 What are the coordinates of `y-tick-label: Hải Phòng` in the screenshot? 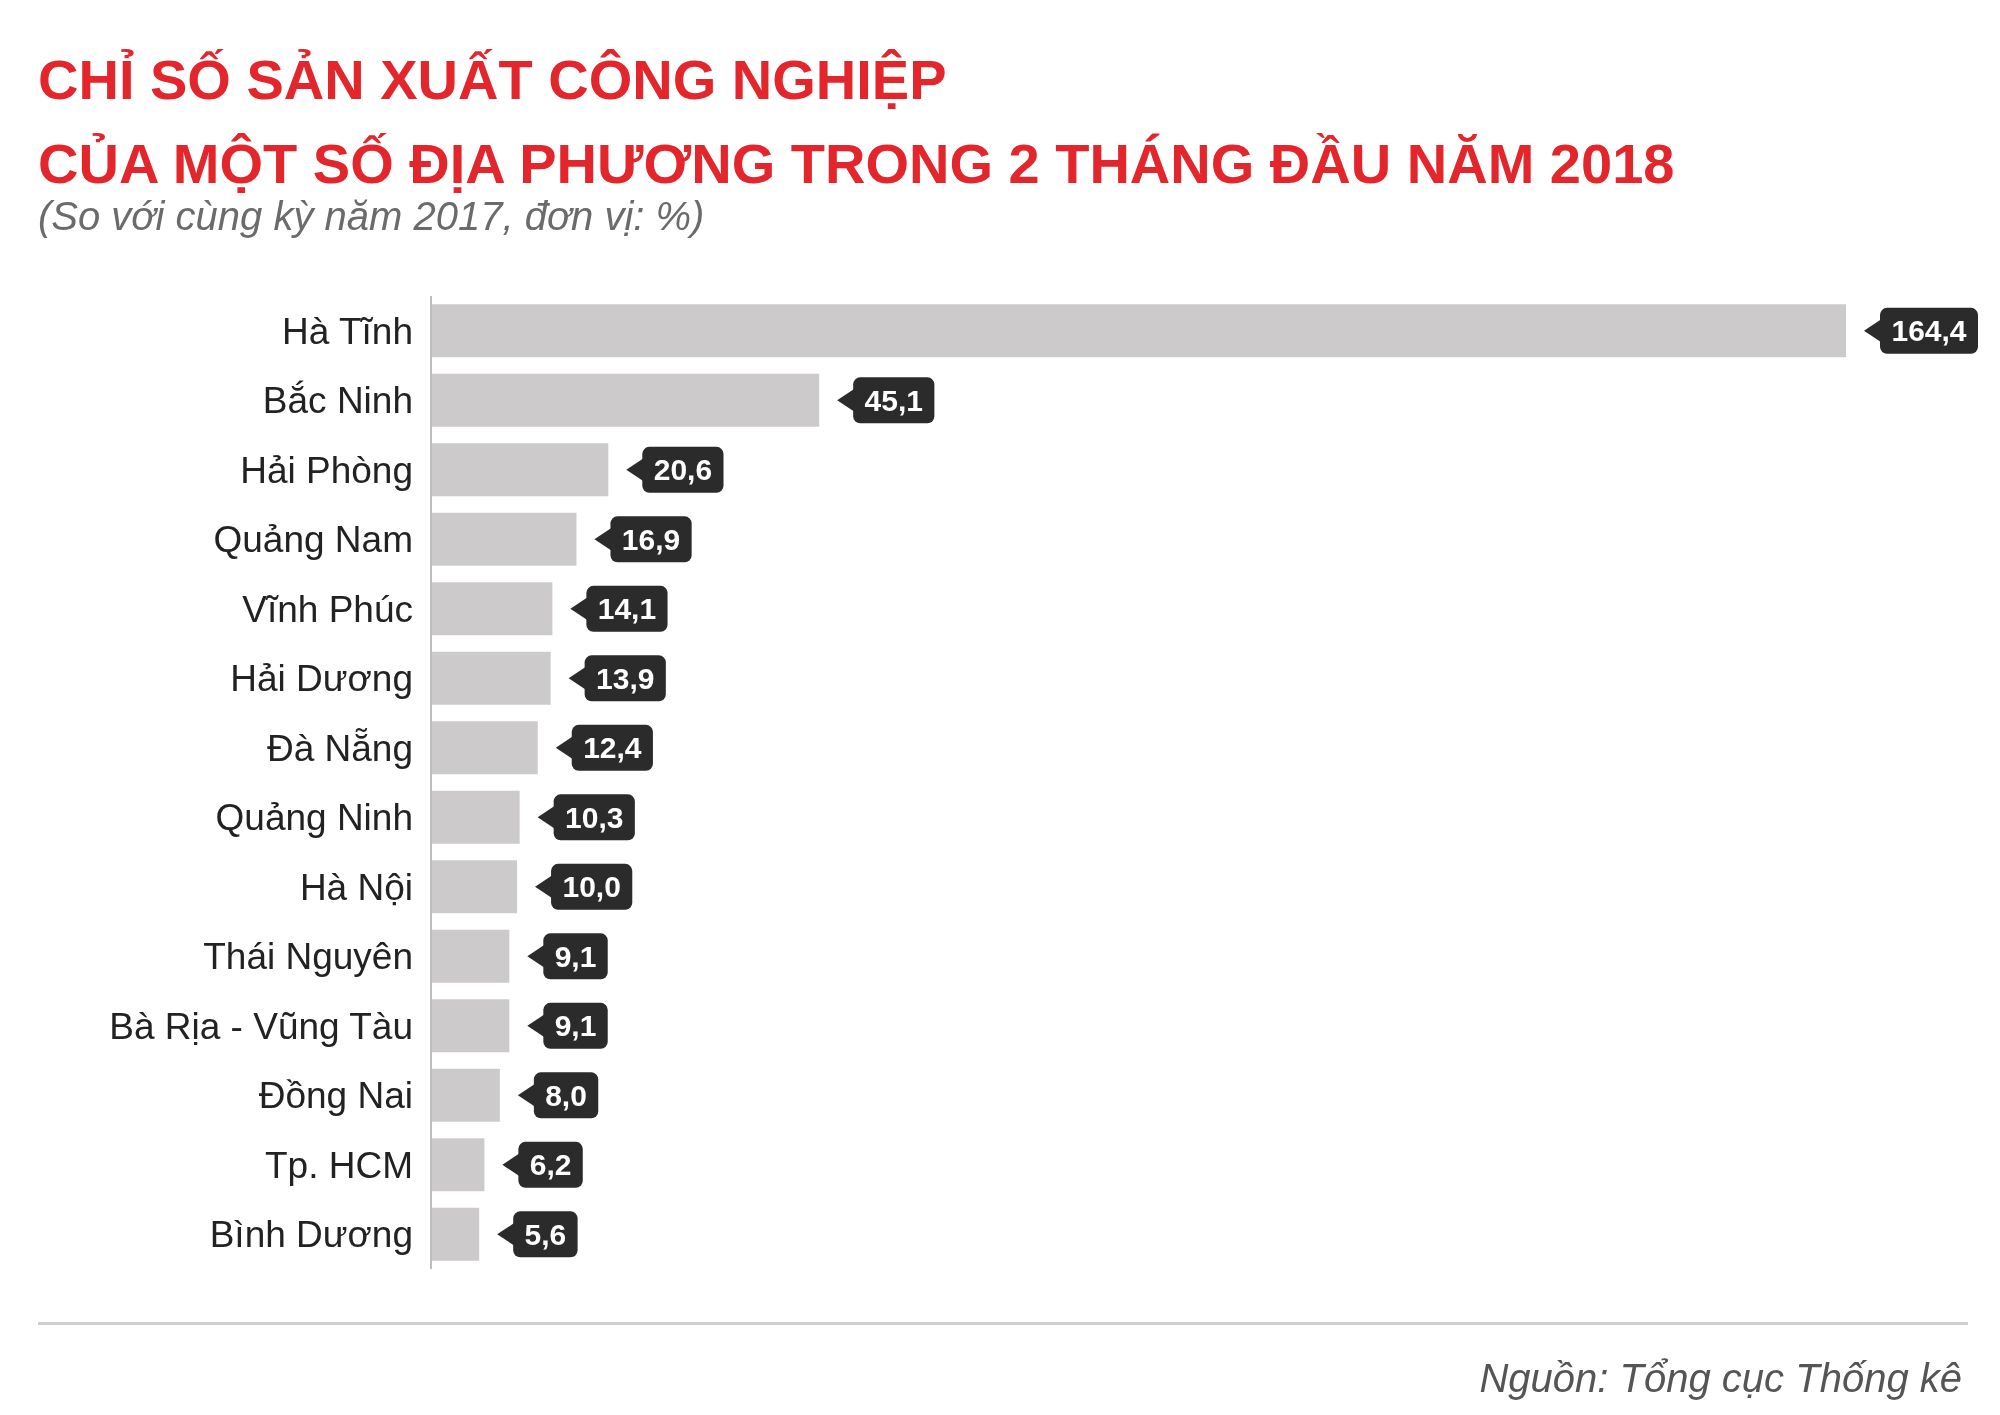 It's located at (326, 470).